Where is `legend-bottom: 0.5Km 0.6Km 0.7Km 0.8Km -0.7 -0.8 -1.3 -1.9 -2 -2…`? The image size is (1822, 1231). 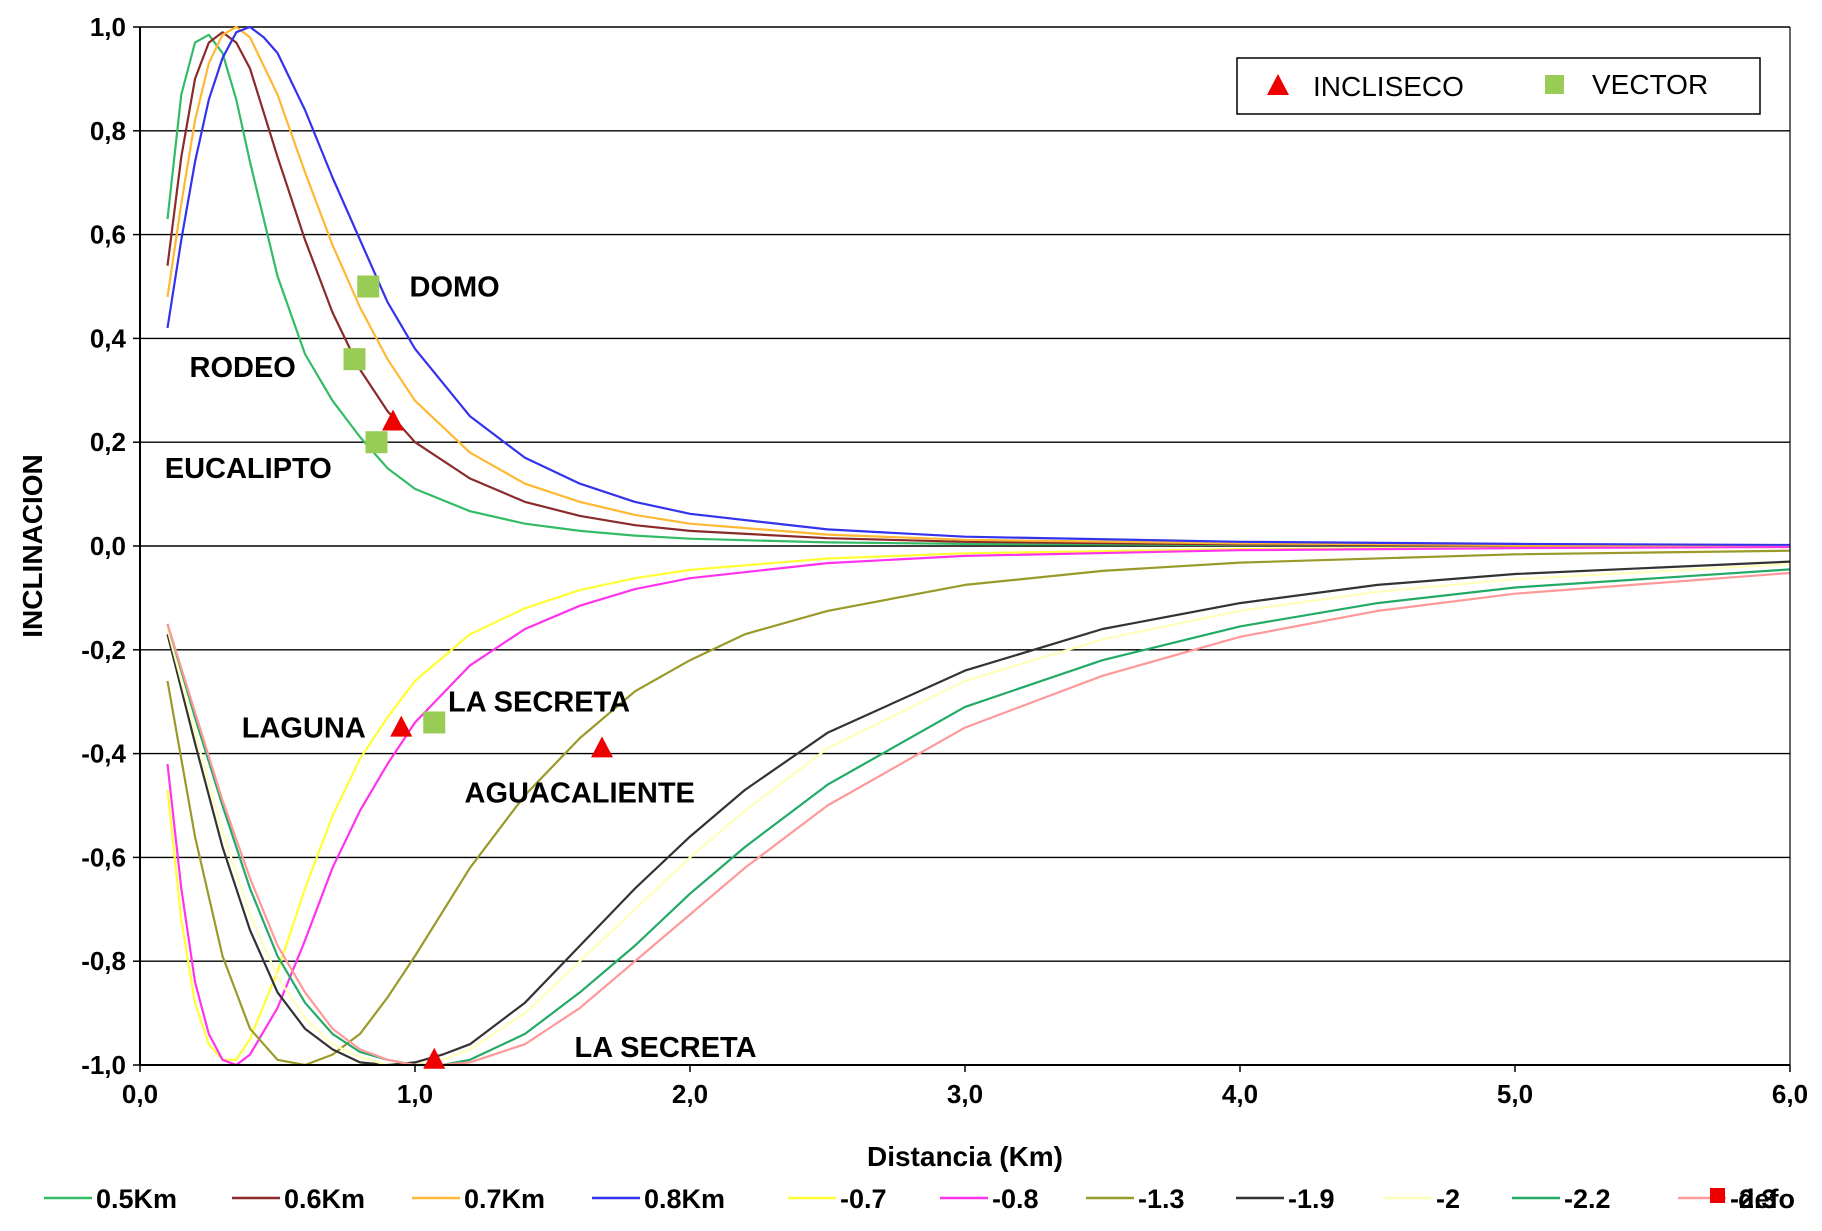
legend-bottom: 0.5Km 0.6Km 0.7Km 0.8Km -0.7 -0.8 -1.3 -1.9 -2 -2… is located at coordinates (919, 1199).